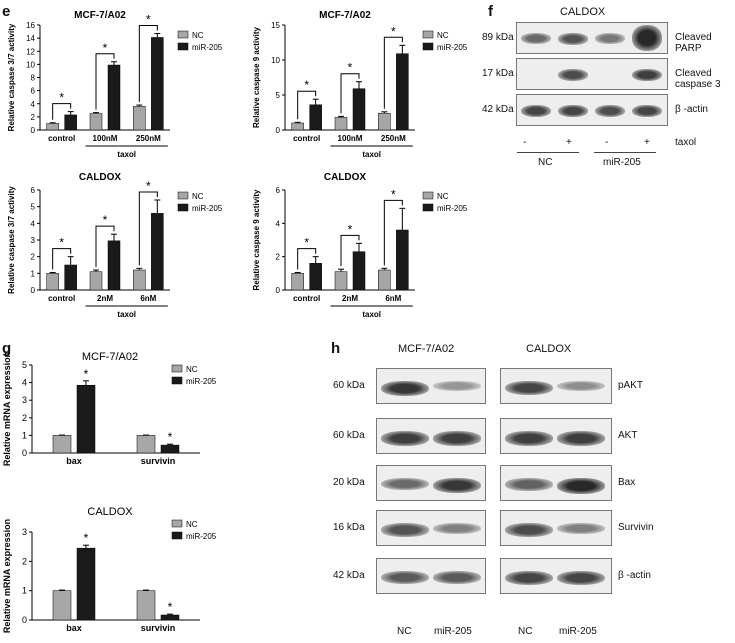 Image resolution: width=735 pixels, height=643 pixels. Describe the element at coordinates (278, 223) in the screenshot. I see `y-tick-label: 4` at that location.